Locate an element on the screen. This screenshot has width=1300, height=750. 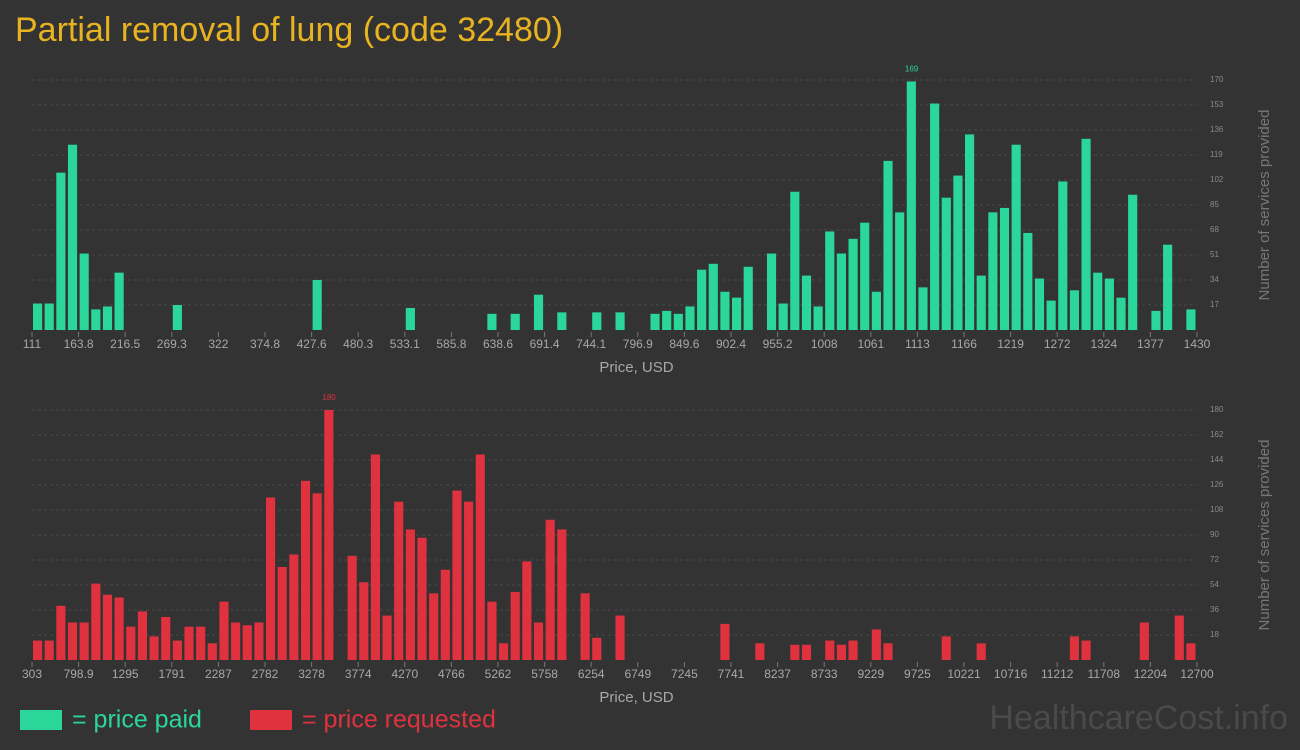
legend-label: = price paid is located at coordinates (137, 720).